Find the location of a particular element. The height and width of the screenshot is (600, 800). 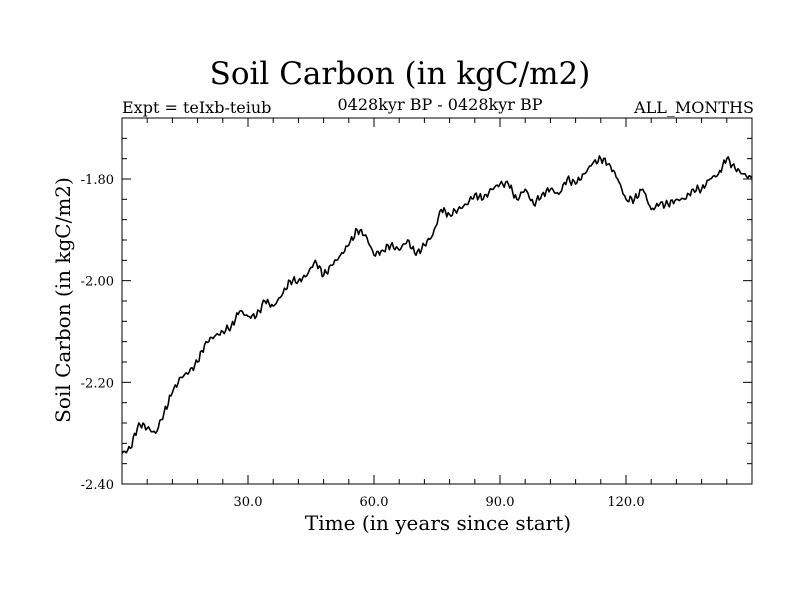

x-tick-label: 90.0 is located at coordinates (500, 502).